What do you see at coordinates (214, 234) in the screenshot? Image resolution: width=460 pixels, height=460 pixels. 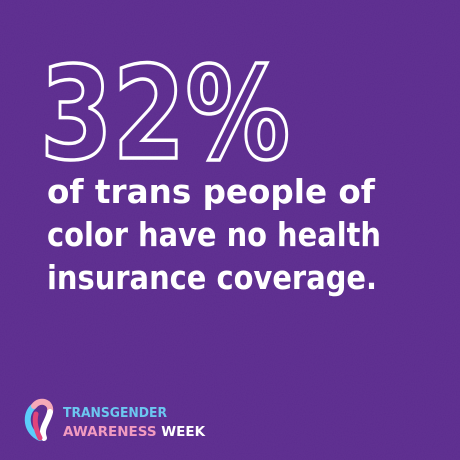 I see `body-line: color have no health` at bounding box center [214, 234].